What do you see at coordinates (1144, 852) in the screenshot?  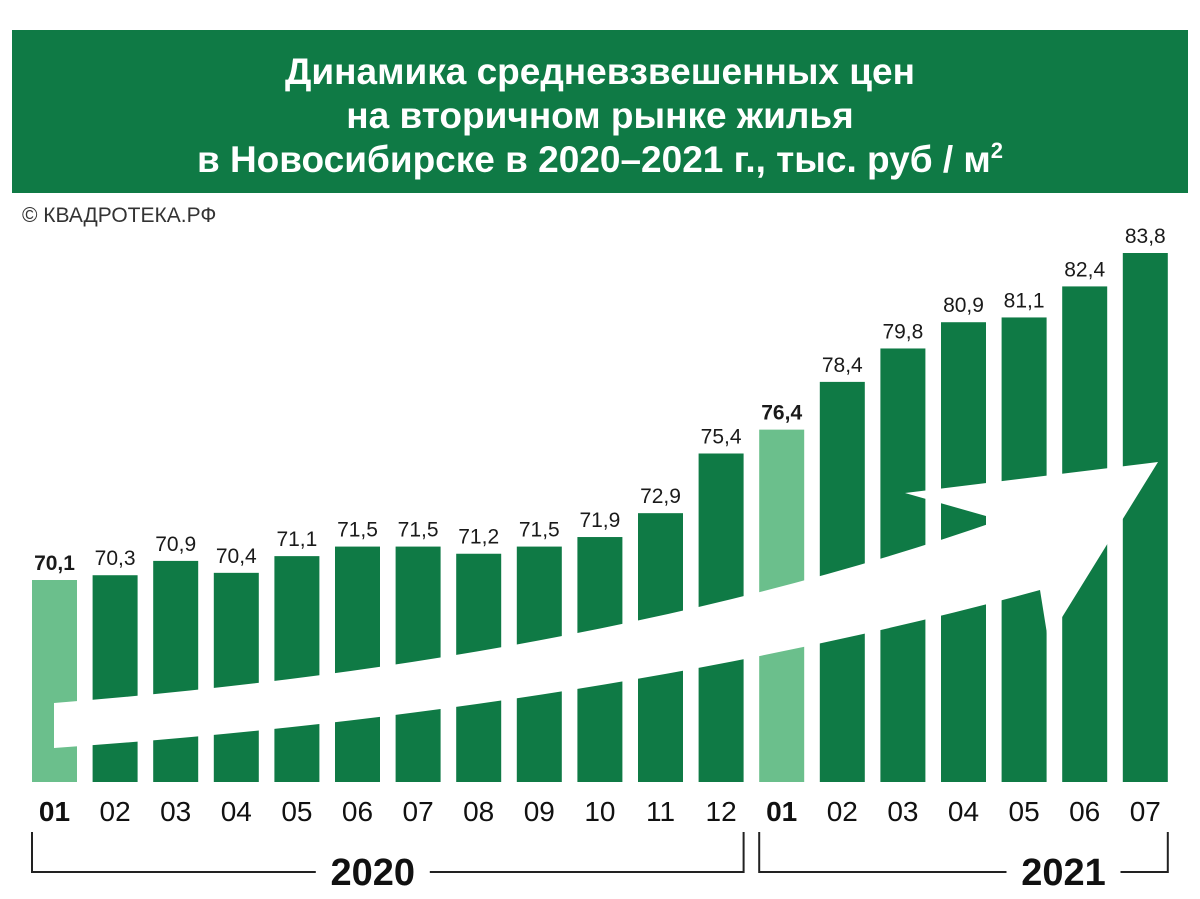 I see `group-bracket-right-2021` at bounding box center [1144, 852].